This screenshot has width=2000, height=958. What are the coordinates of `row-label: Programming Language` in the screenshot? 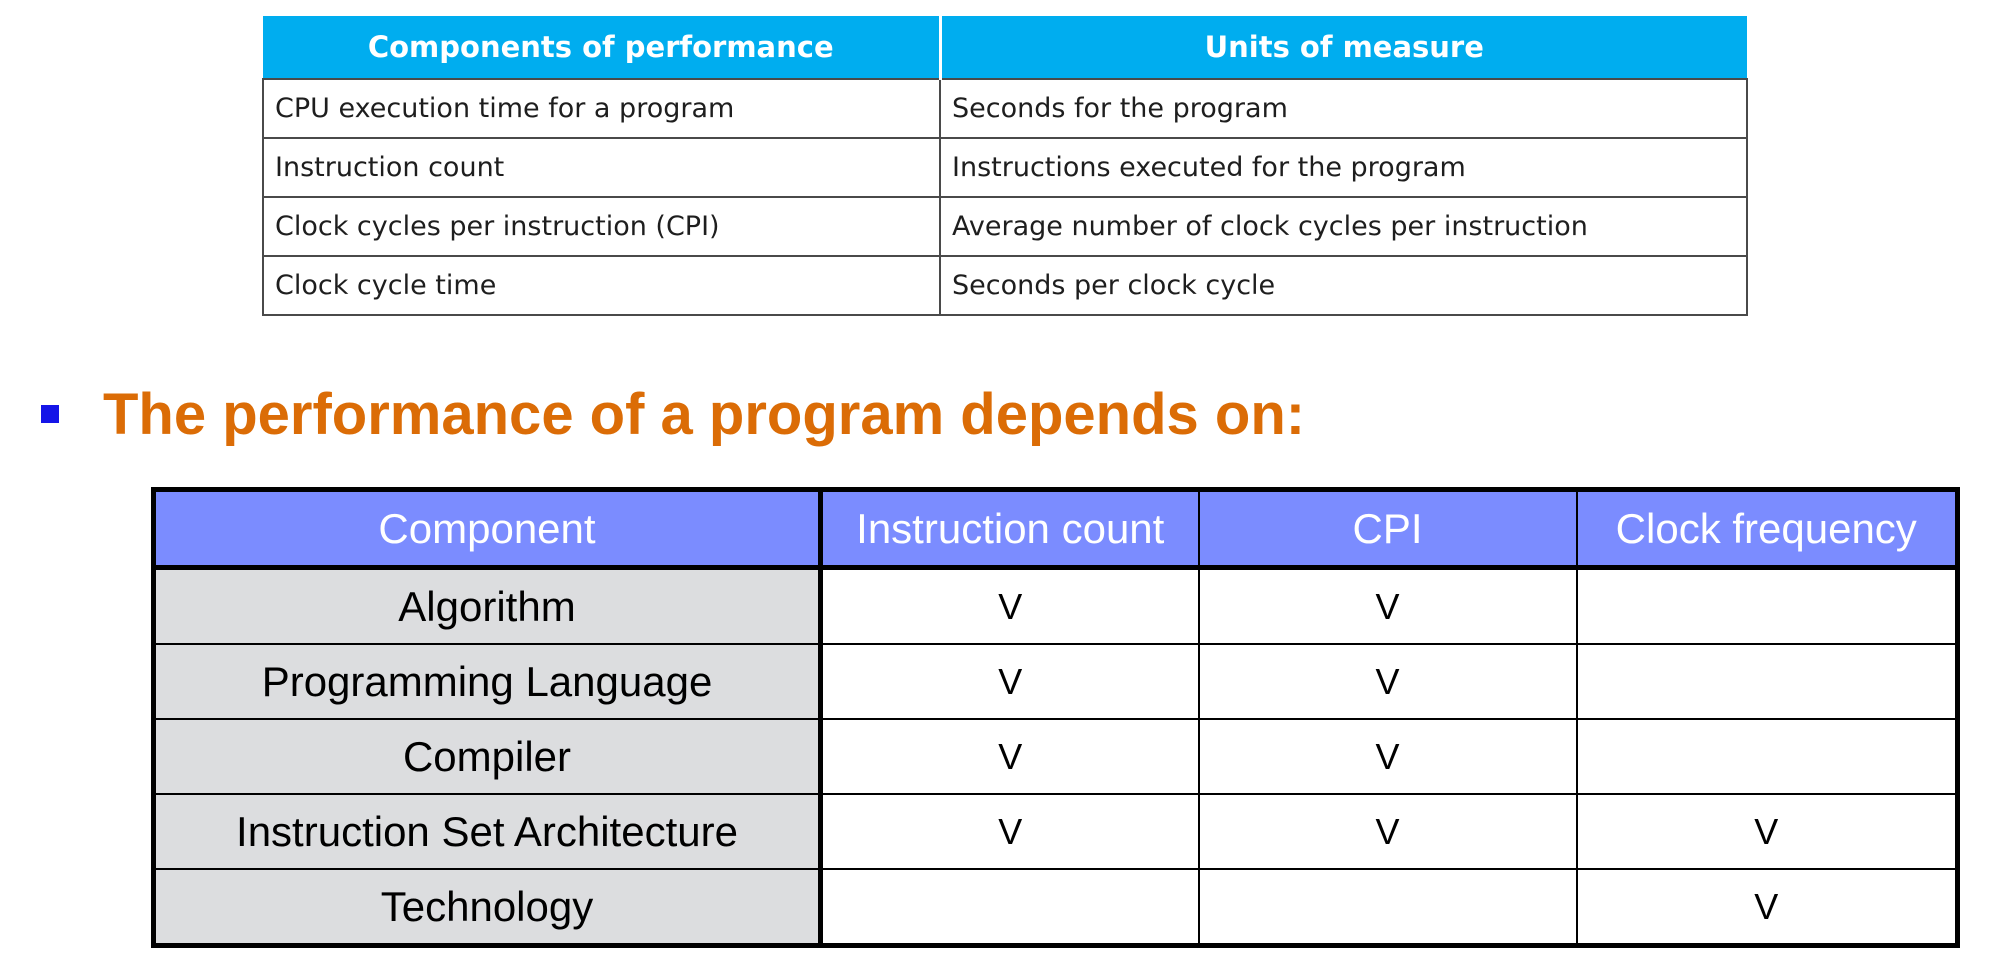 It's located at (488, 681).